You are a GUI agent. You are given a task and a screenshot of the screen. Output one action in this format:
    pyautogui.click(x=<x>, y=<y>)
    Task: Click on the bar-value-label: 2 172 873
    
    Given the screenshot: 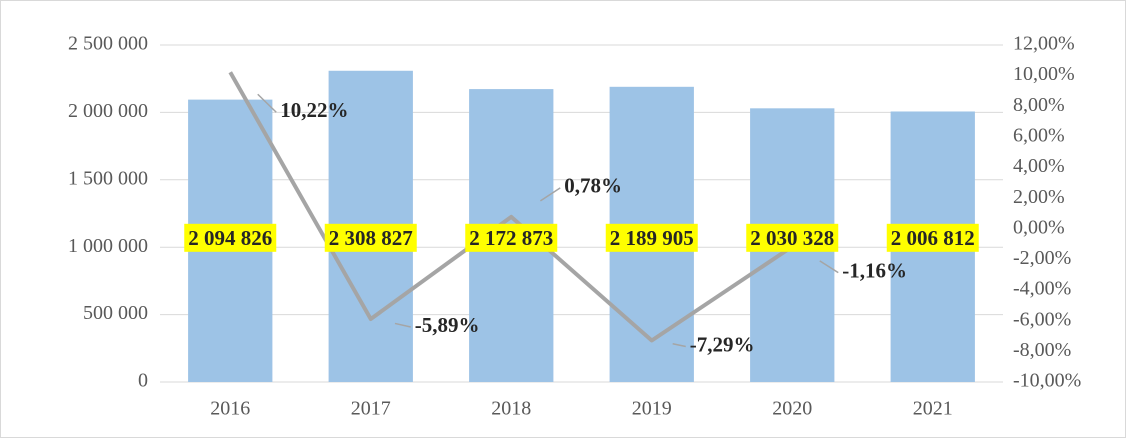 What is the action you would take?
    pyautogui.click(x=511, y=238)
    